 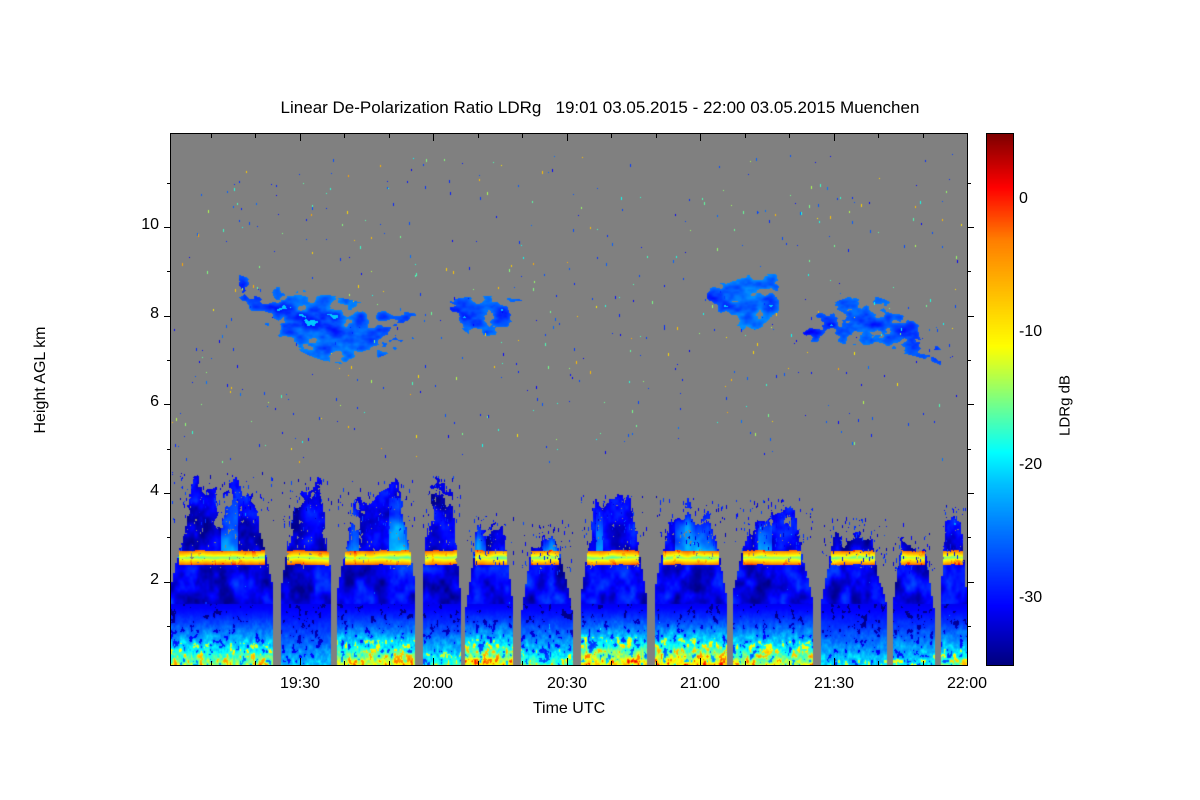 I want to click on x-axis-label: Time UTC, so click(x=569, y=708).